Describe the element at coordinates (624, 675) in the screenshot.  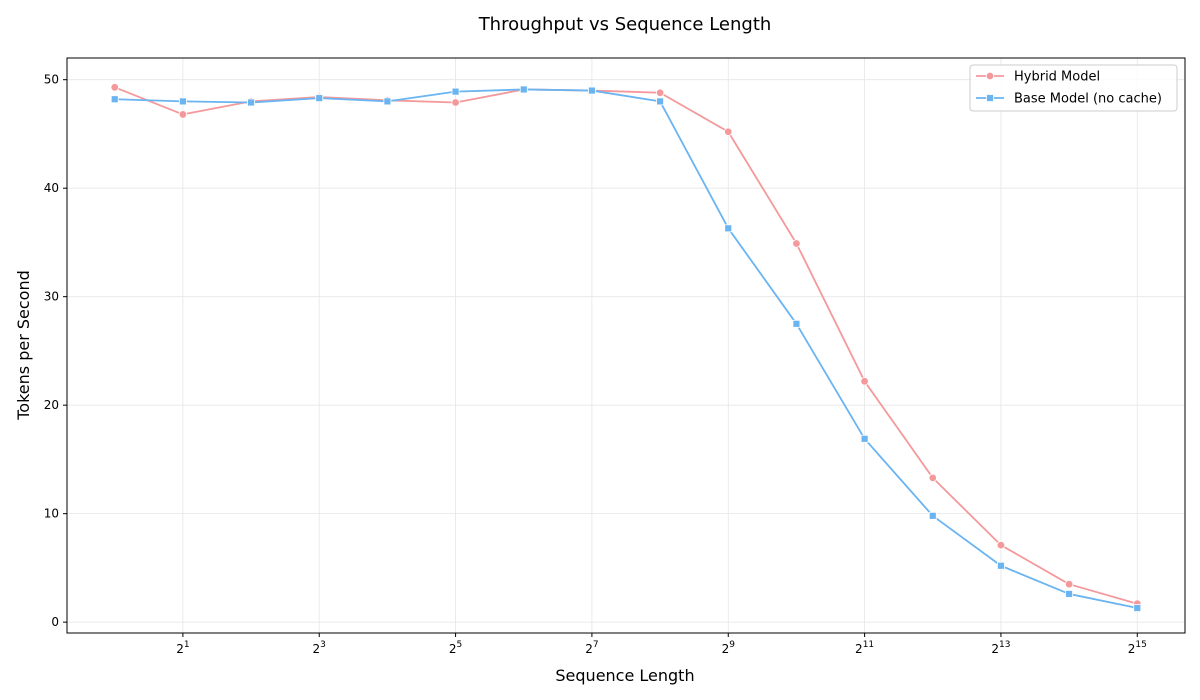
I see `x-axis-title: Sequence Length` at that location.